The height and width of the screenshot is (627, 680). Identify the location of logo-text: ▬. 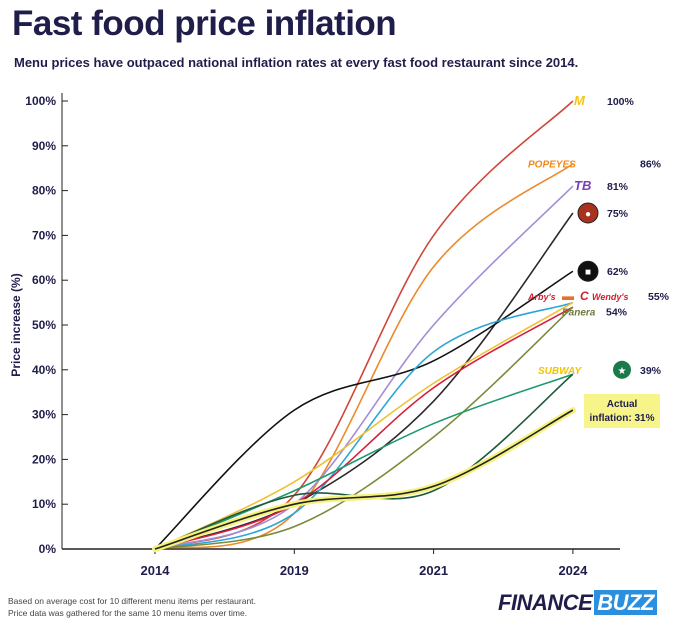
(568, 296).